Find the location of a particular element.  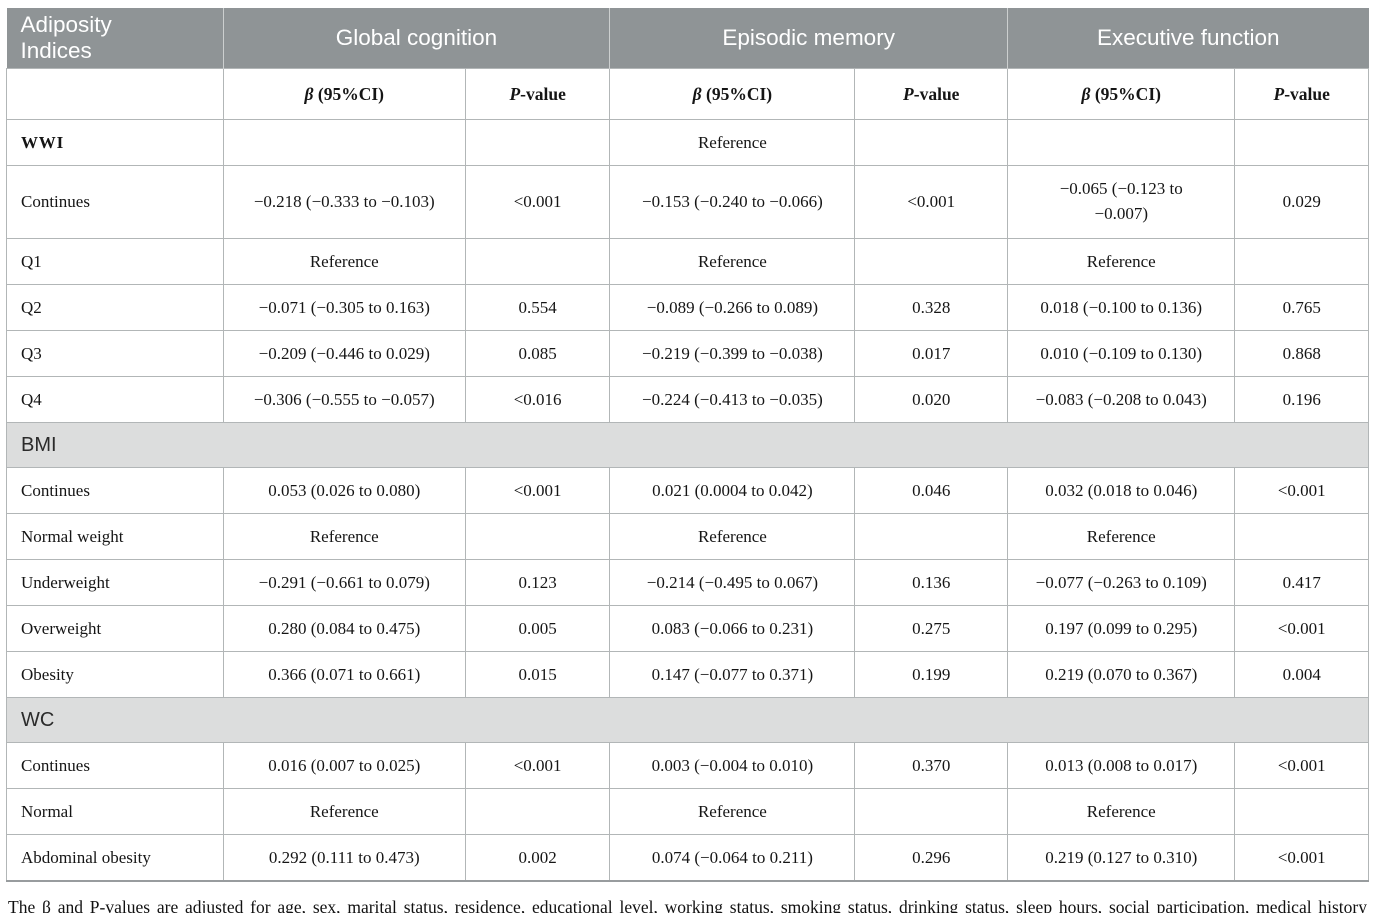

cell-executive-beta: −0.083 (−0.208 to 0.043) is located at coordinates (1121, 399).